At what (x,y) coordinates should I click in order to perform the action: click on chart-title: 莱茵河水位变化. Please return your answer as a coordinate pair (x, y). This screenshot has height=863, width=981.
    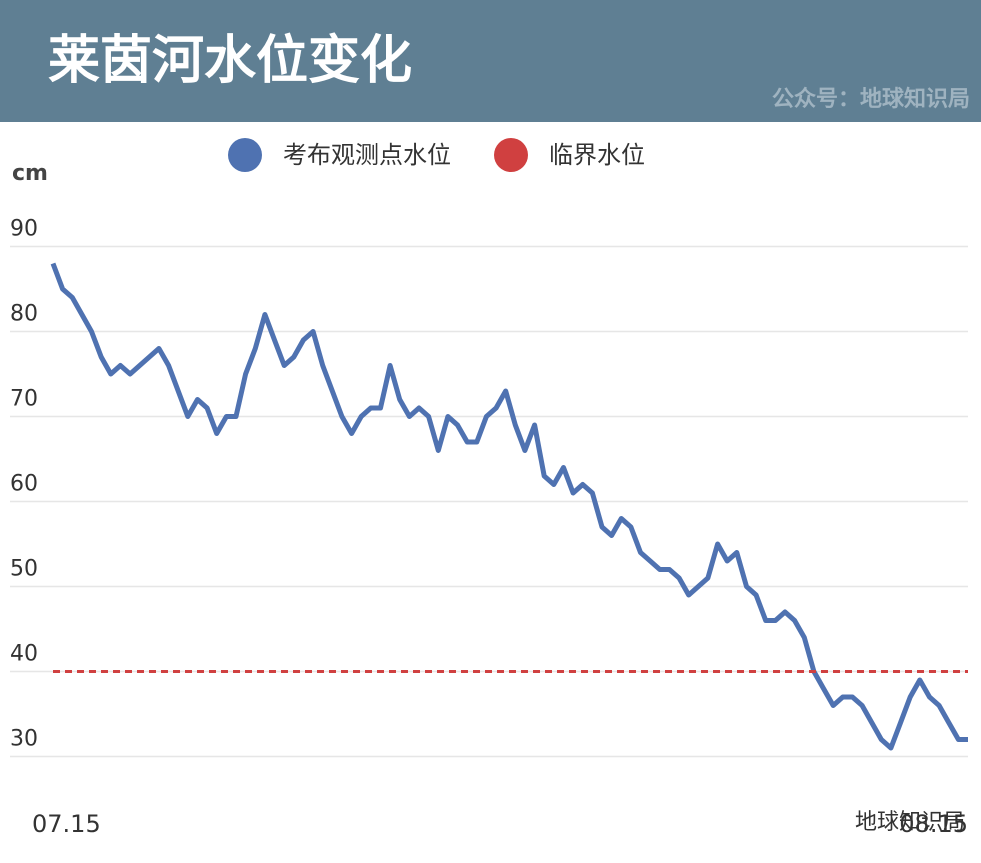
    Looking at the image, I should click on (230, 61).